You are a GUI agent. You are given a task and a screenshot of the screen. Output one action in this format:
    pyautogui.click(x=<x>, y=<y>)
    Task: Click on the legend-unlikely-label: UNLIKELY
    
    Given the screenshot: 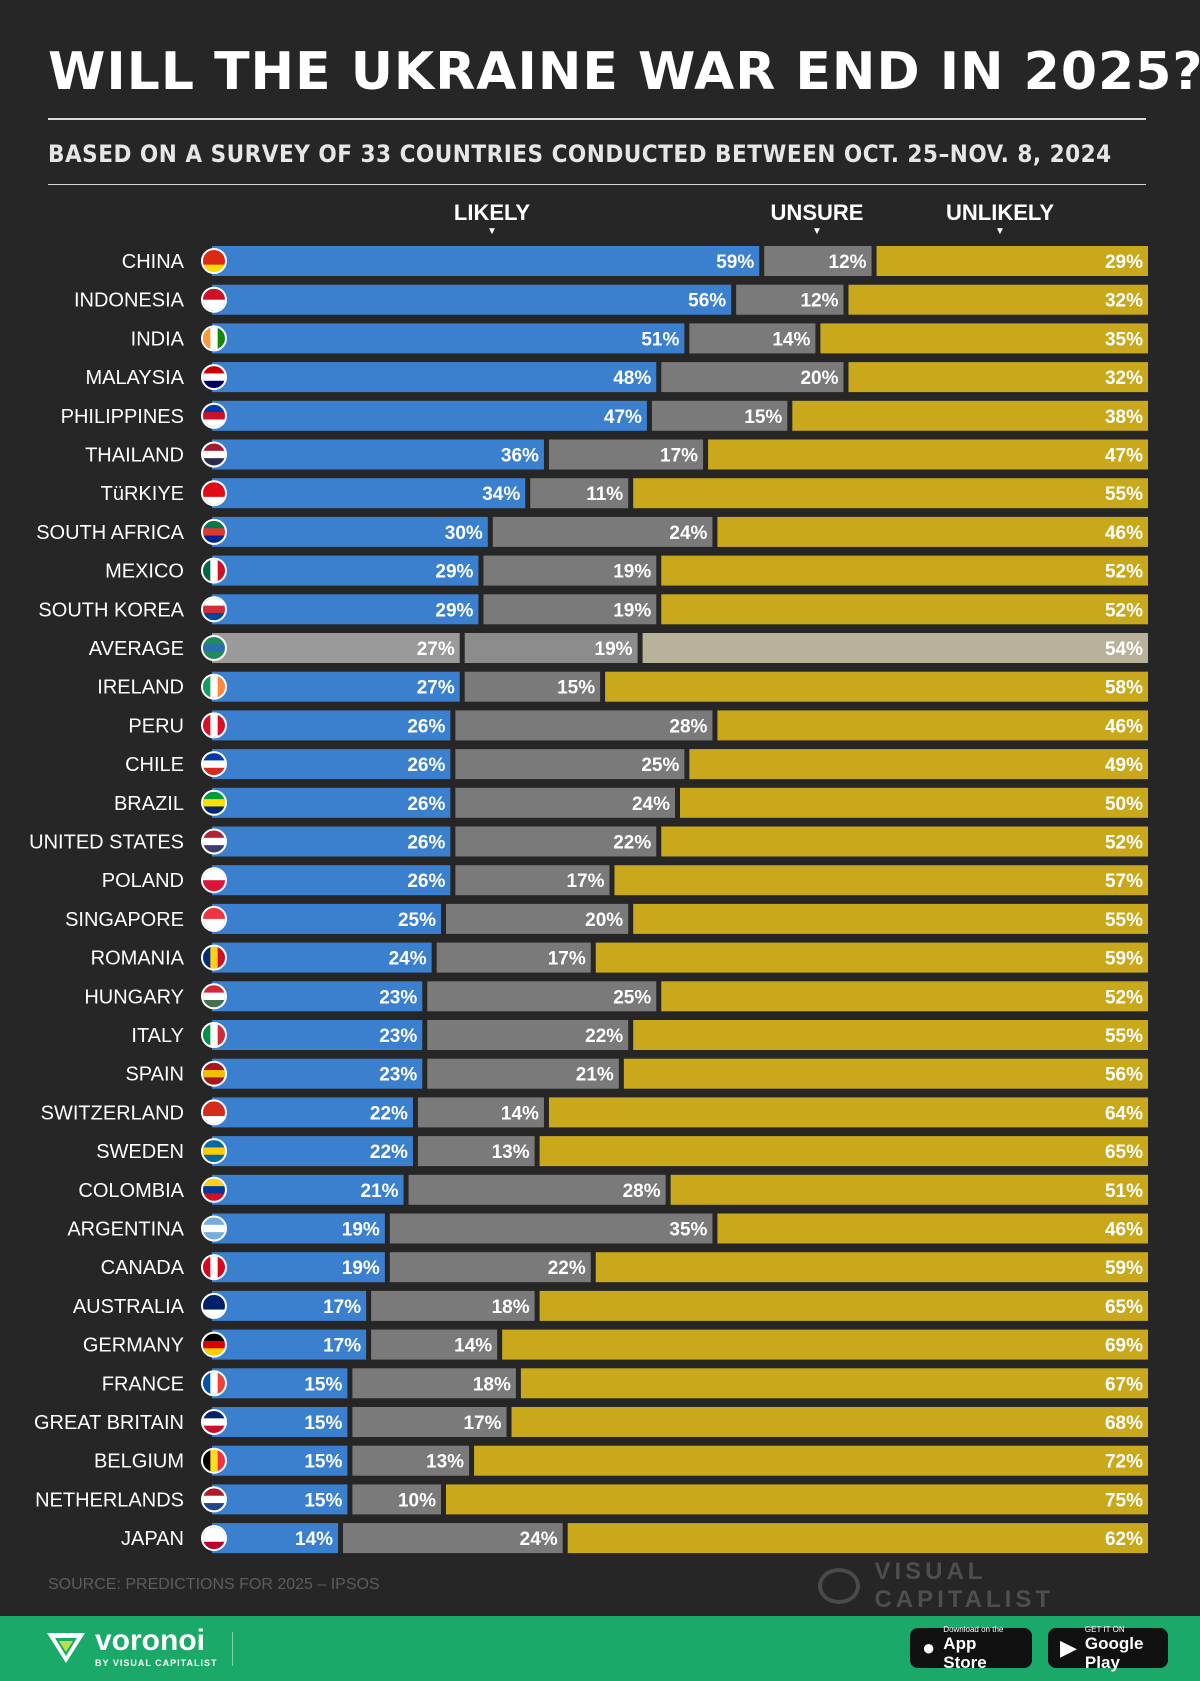 What is the action you would take?
    pyautogui.click(x=1000, y=212)
    